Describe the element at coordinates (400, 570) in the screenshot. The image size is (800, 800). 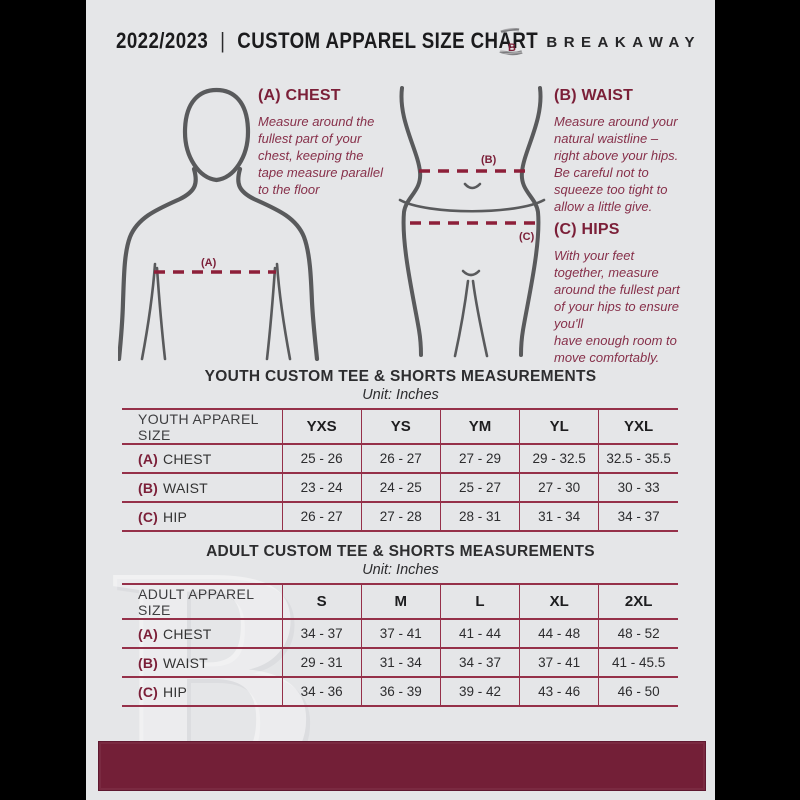
I see `adult-unit-label: Unit: Inches` at that location.